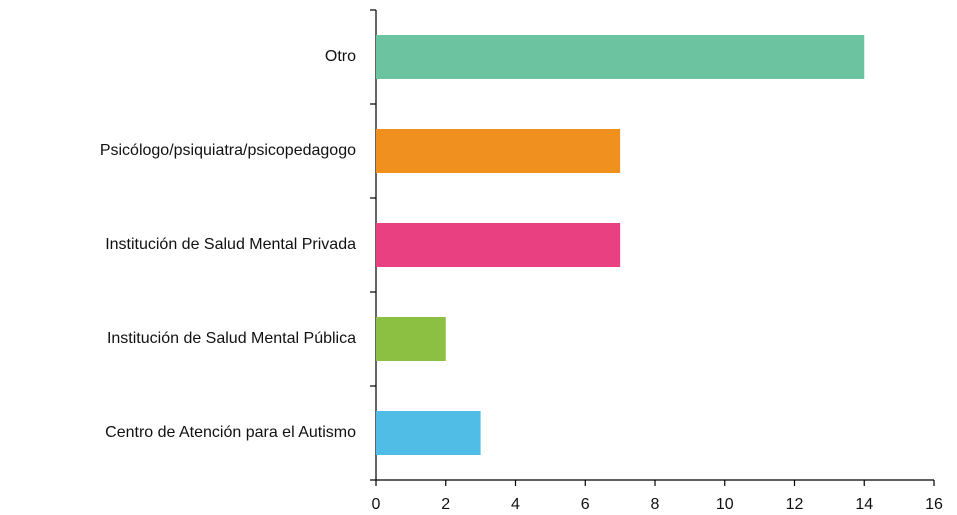 The height and width of the screenshot is (515, 957). Describe the element at coordinates (230, 244) in the screenshot. I see `y-tick-label: Institución de Salud Mental Privada` at that location.